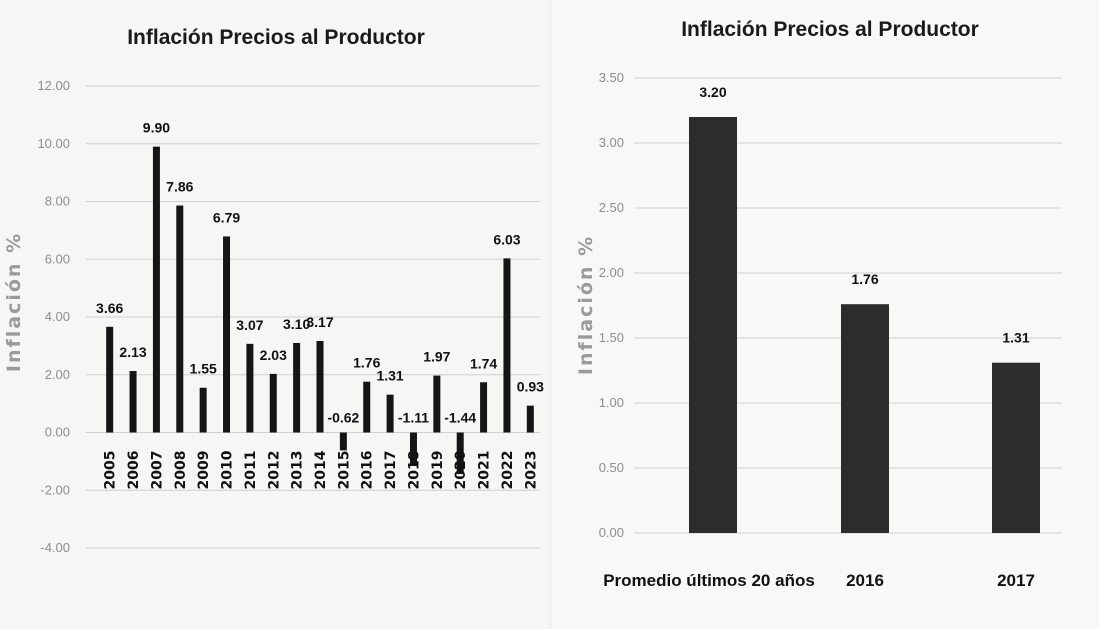 Image resolution: width=1099 pixels, height=629 pixels. What do you see at coordinates (344, 470) in the screenshot?
I see `left-category-label: 2015` at bounding box center [344, 470].